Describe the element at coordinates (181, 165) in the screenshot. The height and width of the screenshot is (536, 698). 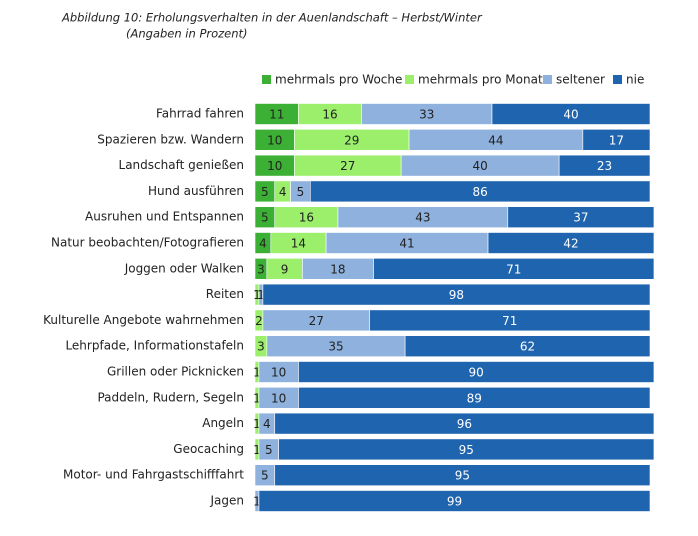
I see `category-label: Landschaft genießen` at that location.